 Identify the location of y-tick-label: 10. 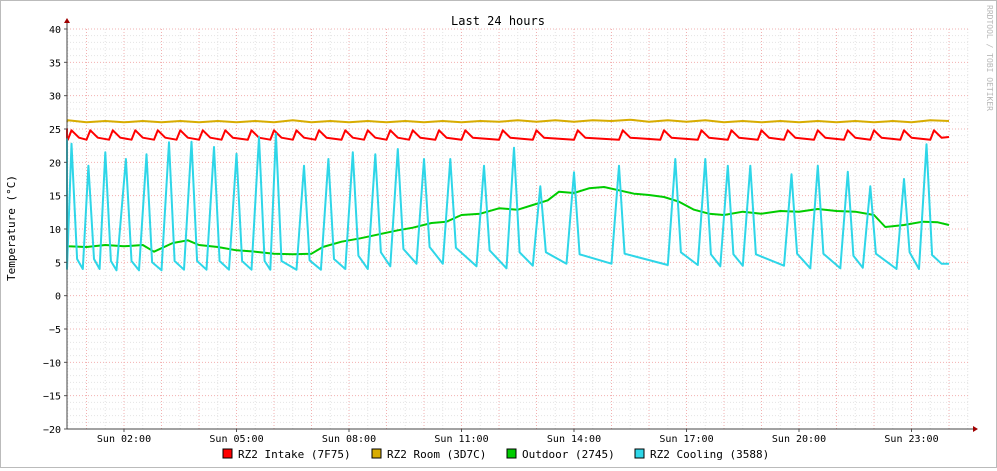
(55, 230).